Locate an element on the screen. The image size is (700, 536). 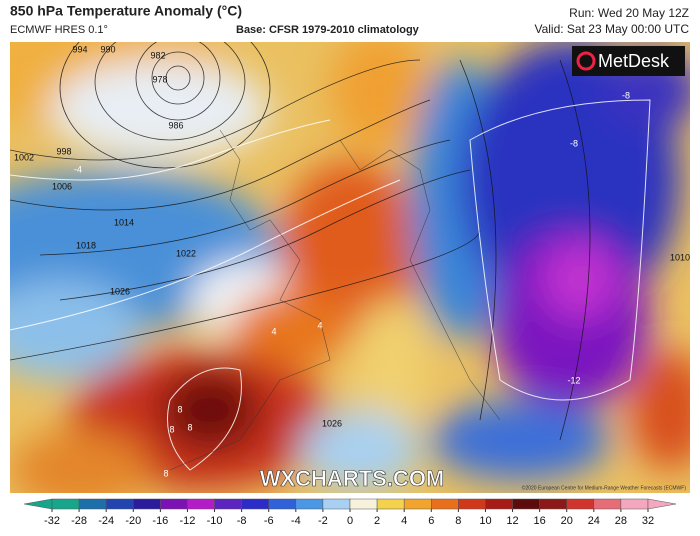
colorbar-label: -12 is located at coordinates (188, 521).